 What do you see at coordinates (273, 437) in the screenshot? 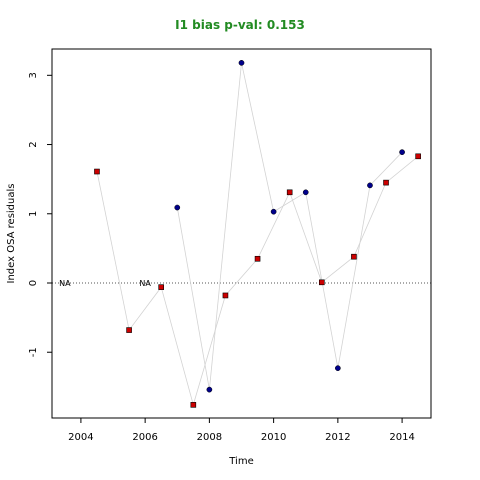
I see `x-tick-label: 2010` at bounding box center [273, 437].